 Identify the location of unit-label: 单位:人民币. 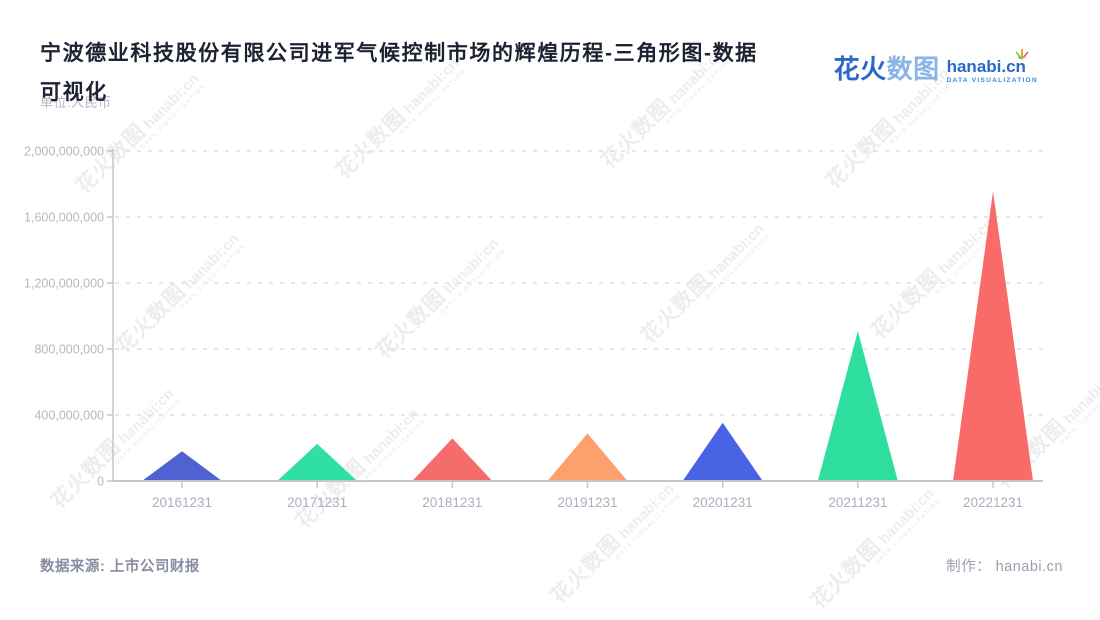
(76, 102).